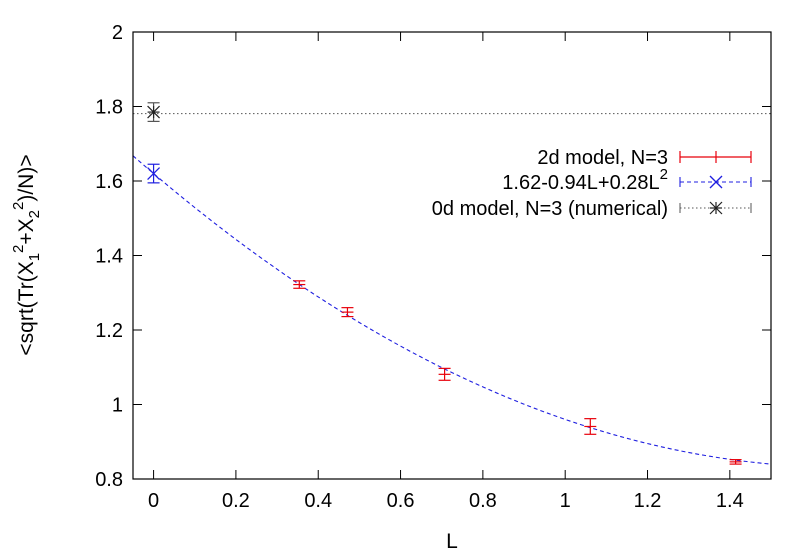 This screenshot has height=557, width=797. Describe the element at coordinates (117, 406) in the screenshot. I see `y-tick-label: 1` at that location.